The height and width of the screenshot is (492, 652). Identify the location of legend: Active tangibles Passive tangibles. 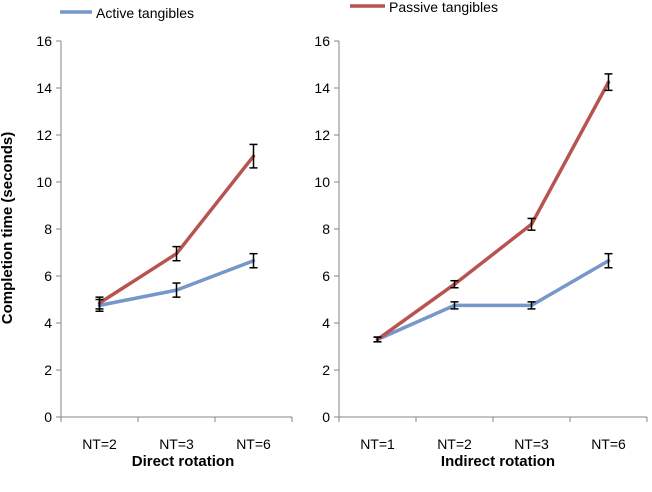
(279, 10).